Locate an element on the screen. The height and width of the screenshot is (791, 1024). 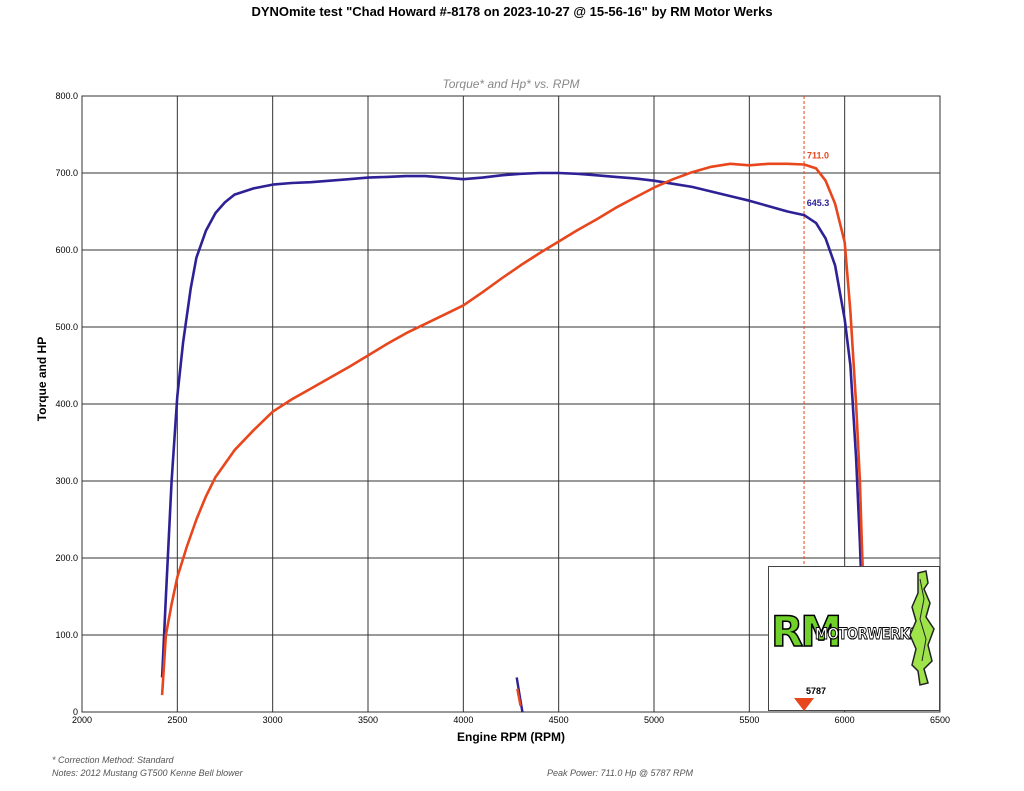
y-tick-label: 500.0 is located at coordinates (66, 327).